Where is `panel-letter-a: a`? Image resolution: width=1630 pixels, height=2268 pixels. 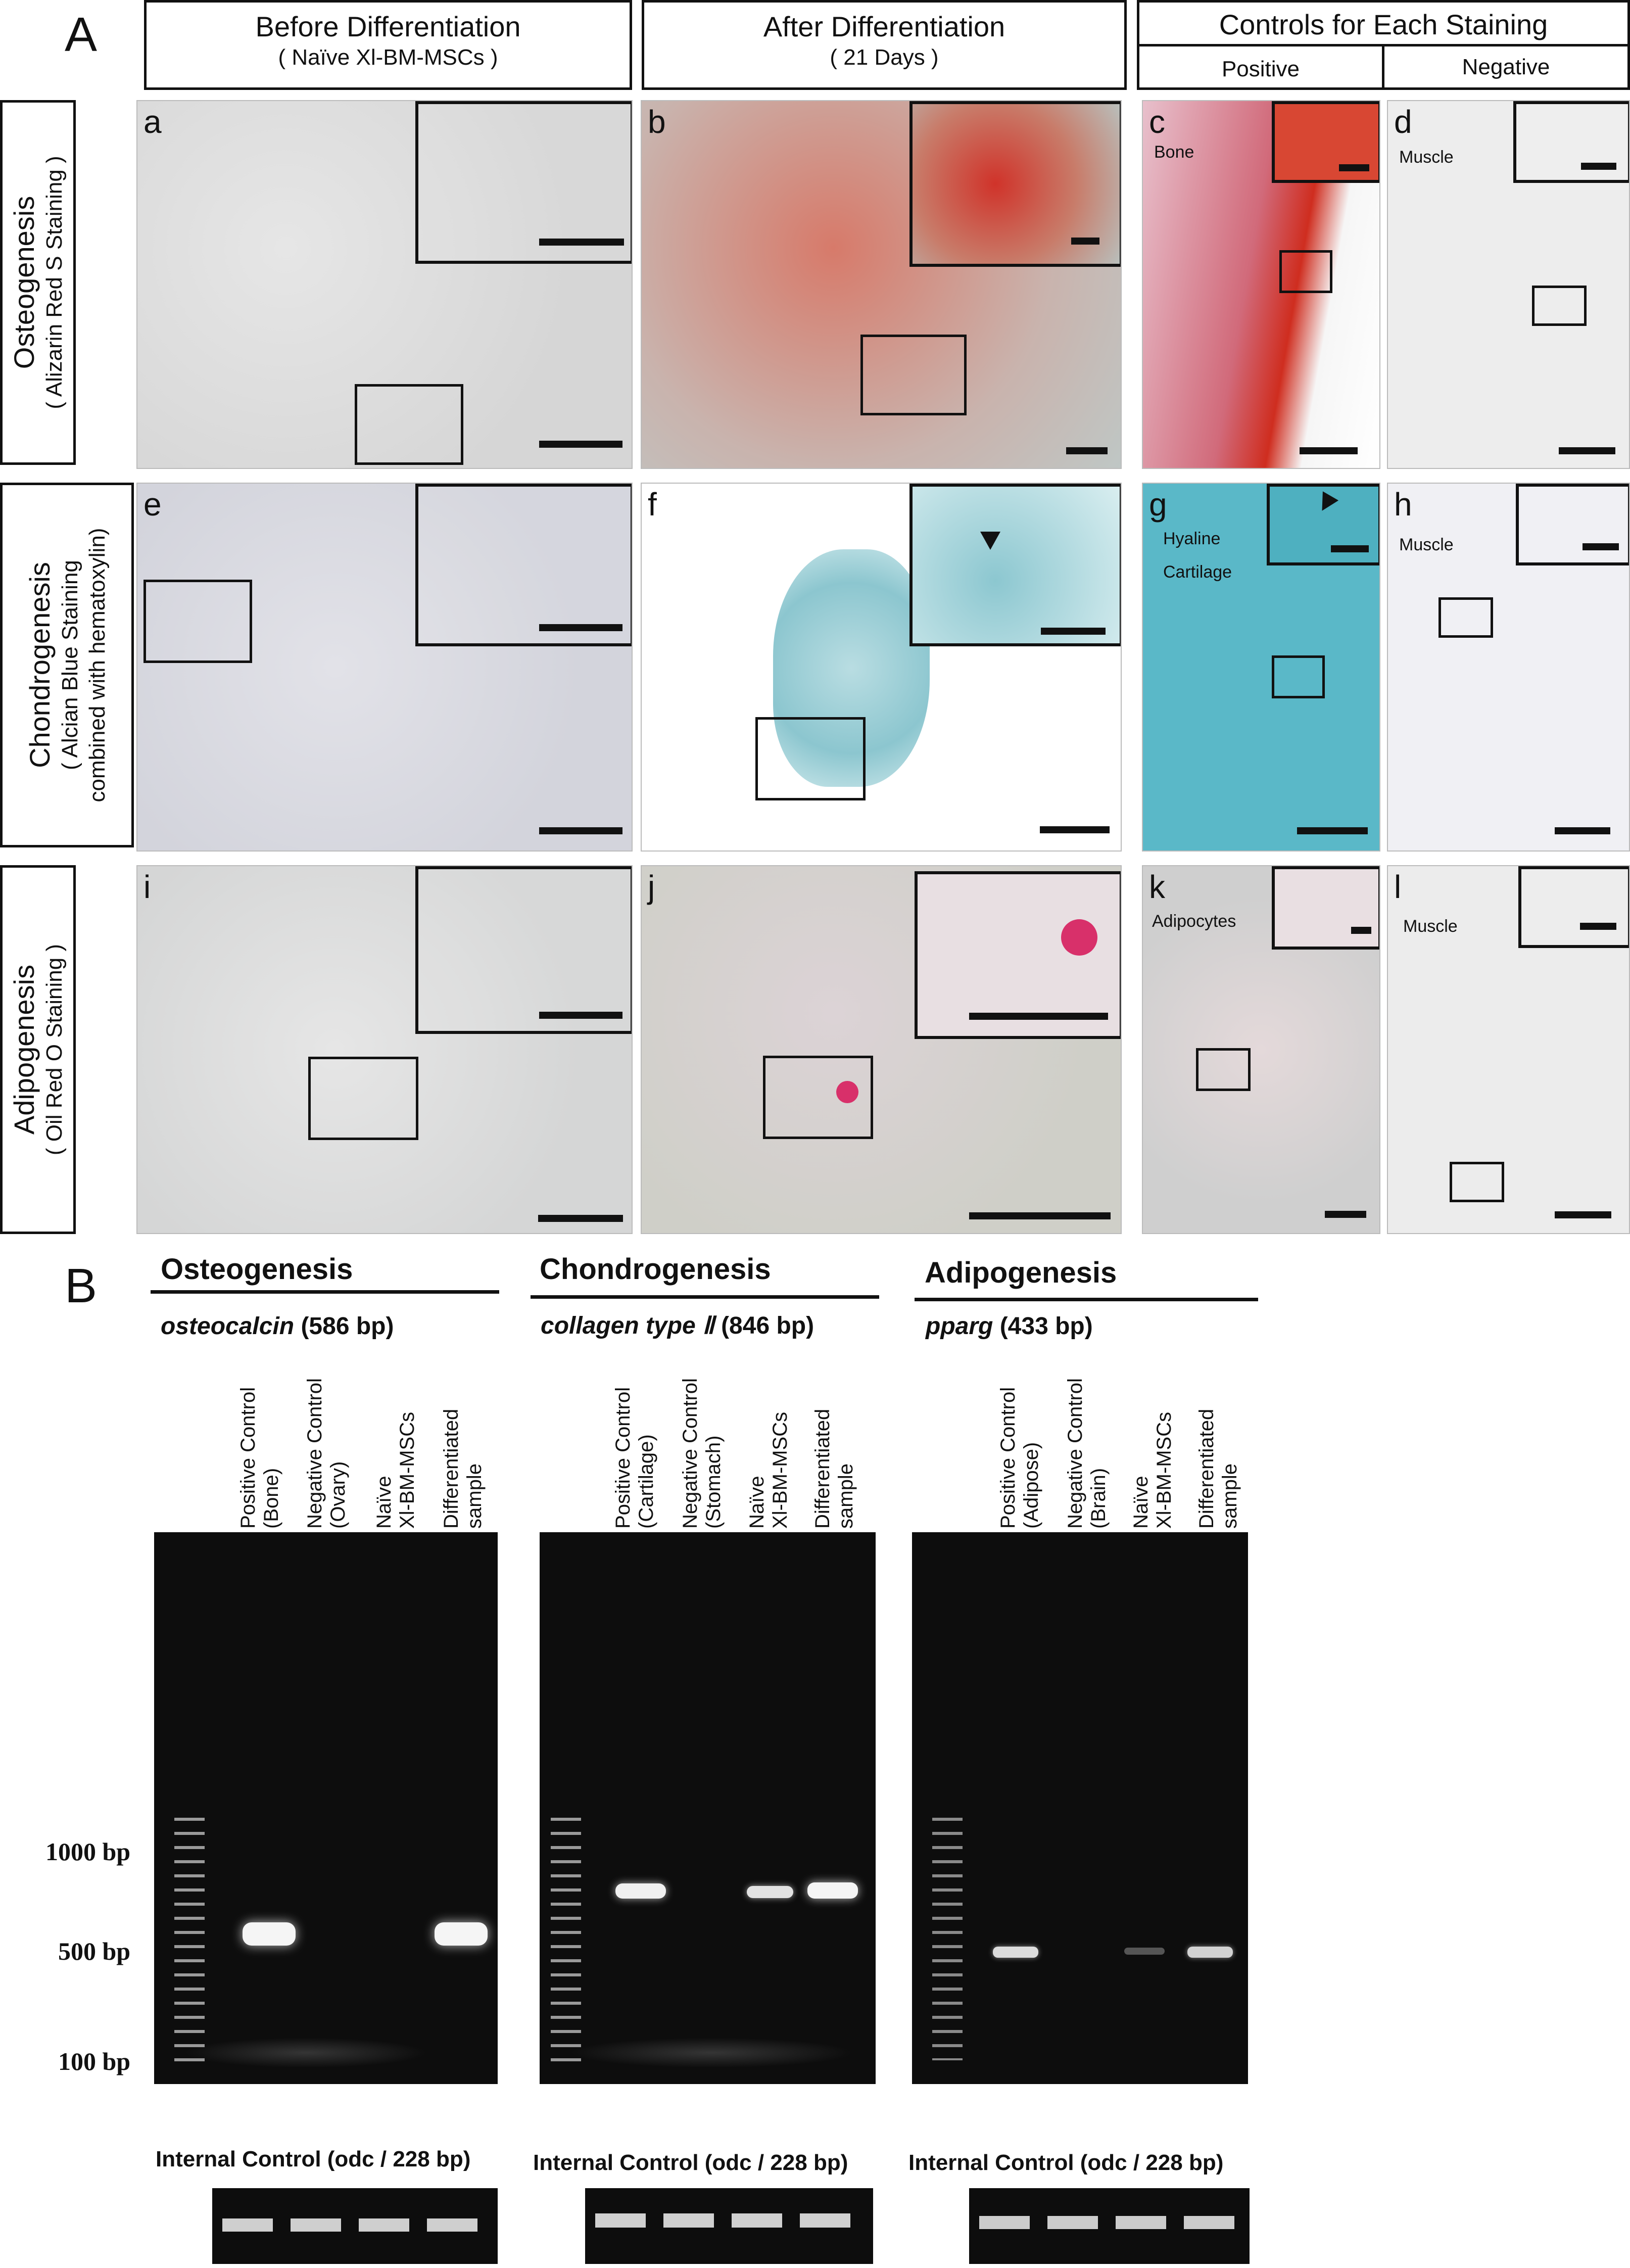
panel-letter-a: a is located at coordinates (152, 122).